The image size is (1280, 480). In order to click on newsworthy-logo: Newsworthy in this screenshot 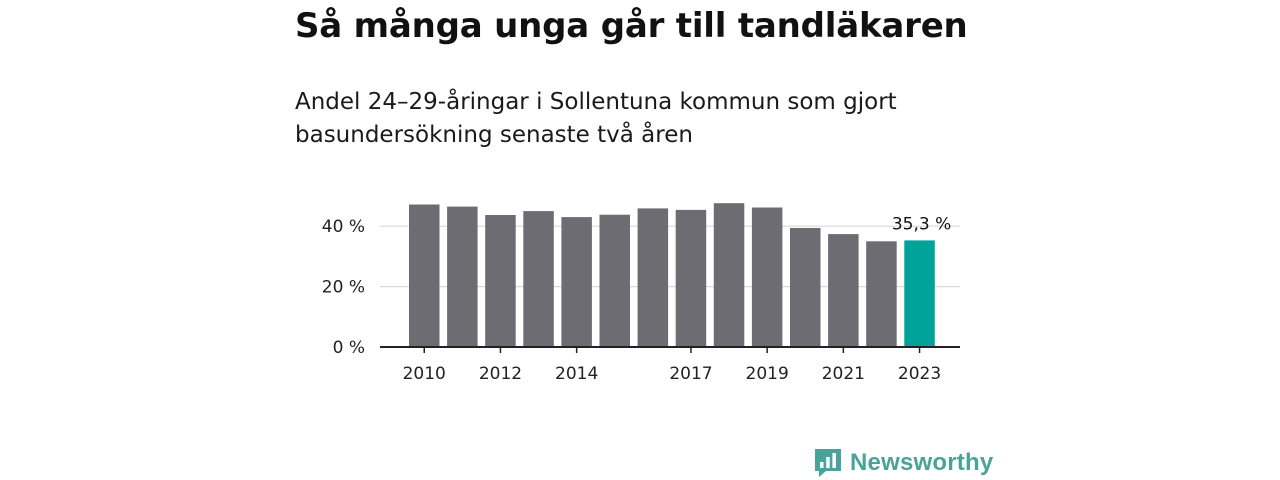, I will do `click(903, 462)`.